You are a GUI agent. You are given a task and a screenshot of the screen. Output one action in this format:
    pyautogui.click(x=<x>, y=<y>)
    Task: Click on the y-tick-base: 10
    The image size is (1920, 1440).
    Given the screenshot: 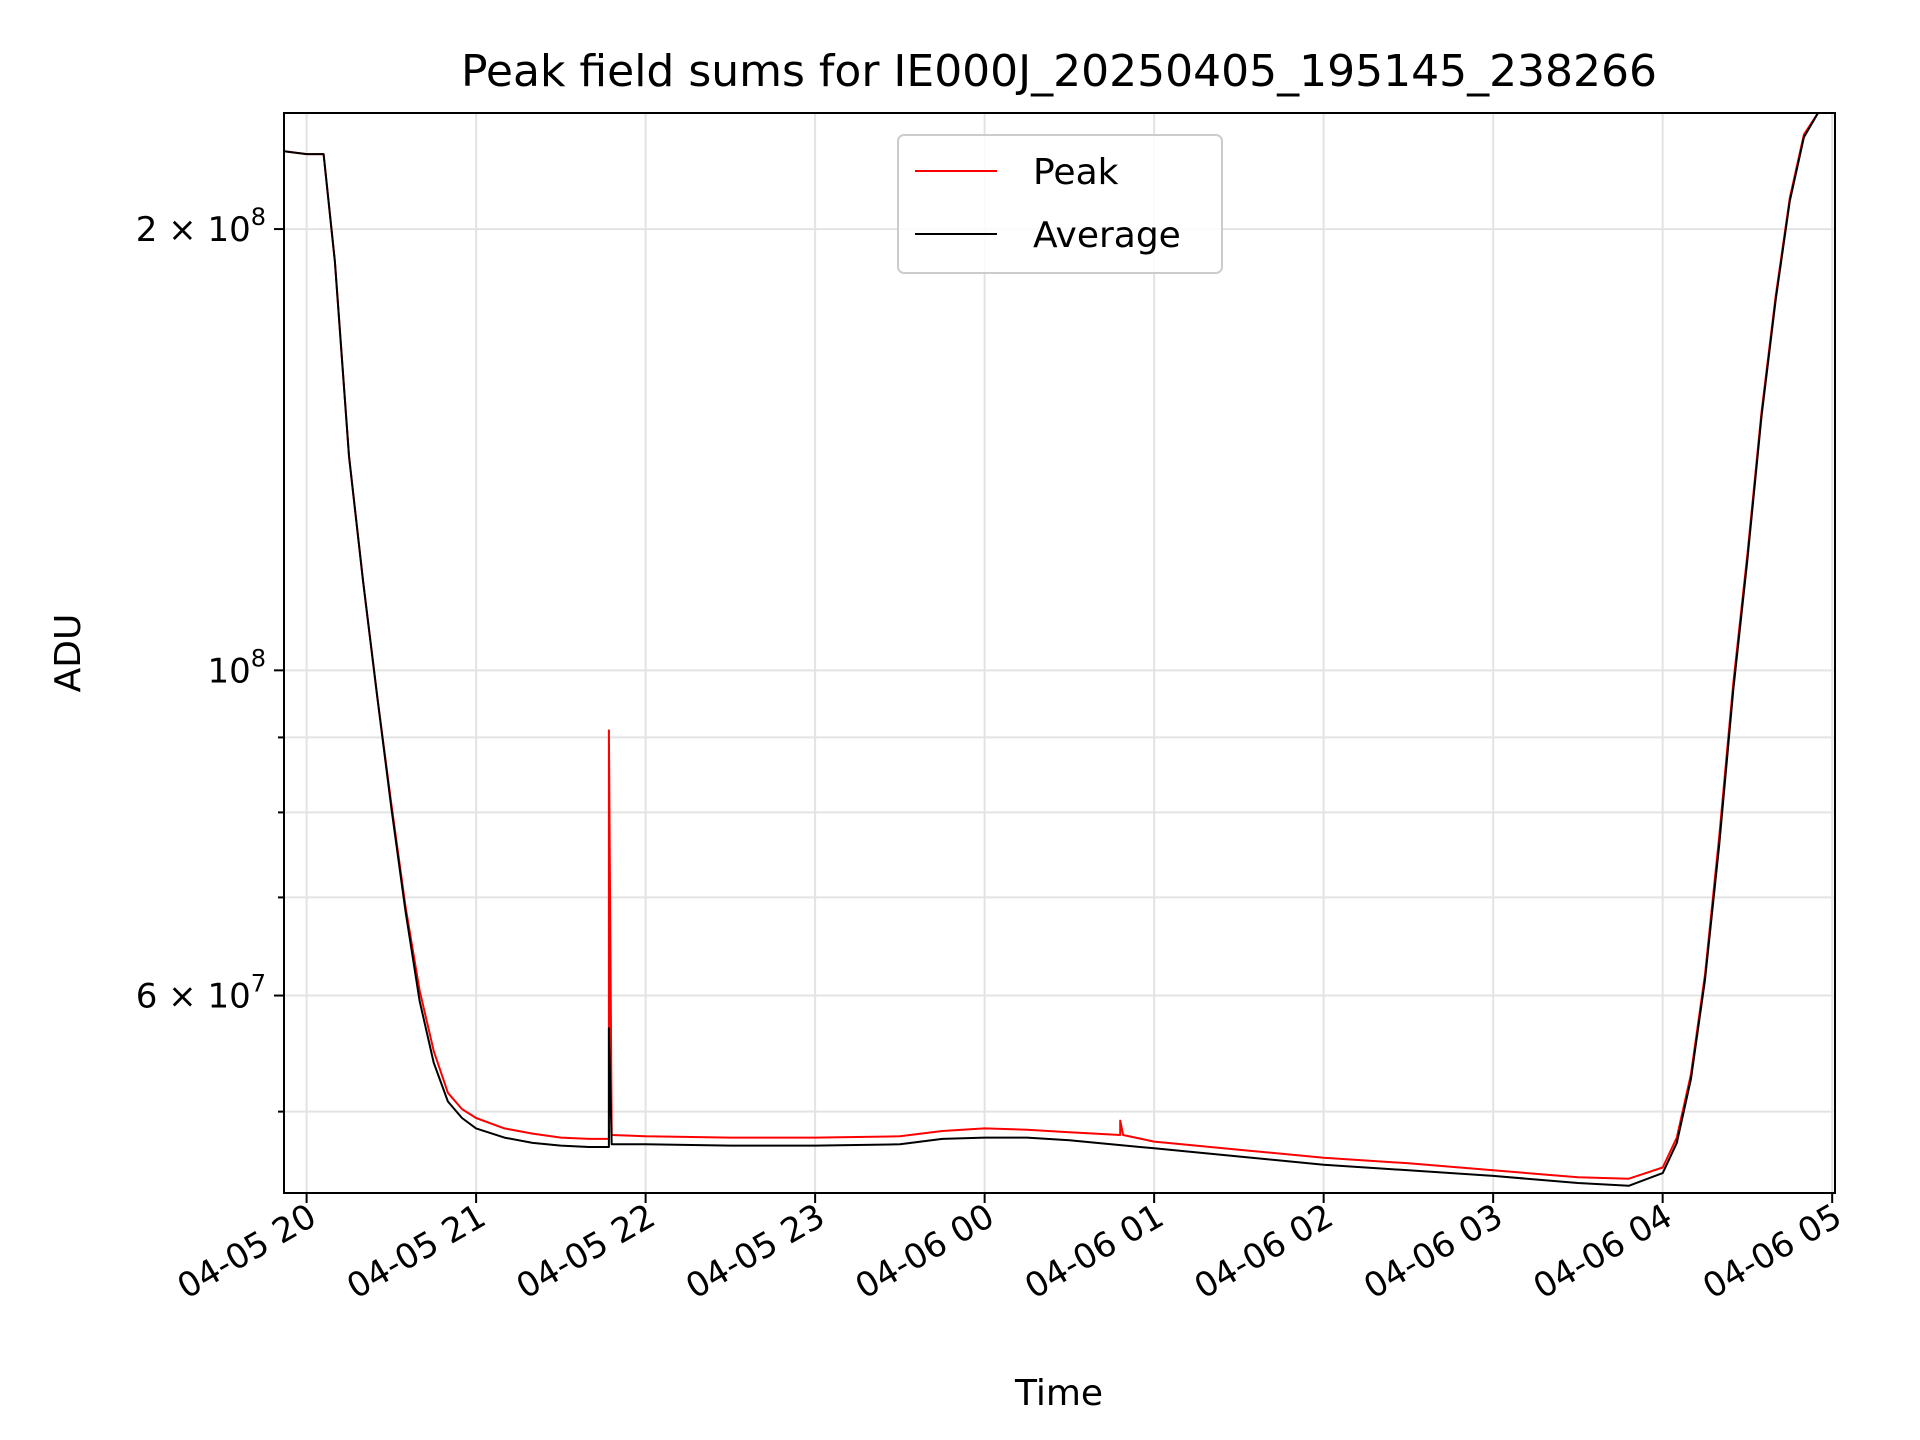 What is the action you would take?
    pyautogui.click(x=228, y=671)
    